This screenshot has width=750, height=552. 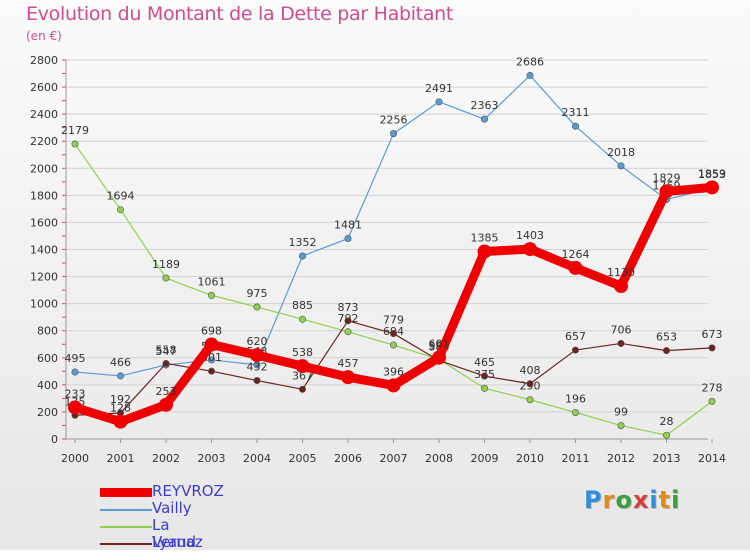 What do you see at coordinates (632, 500) in the screenshot?
I see `proxiti-logo: Proxiti` at bounding box center [632, 500].